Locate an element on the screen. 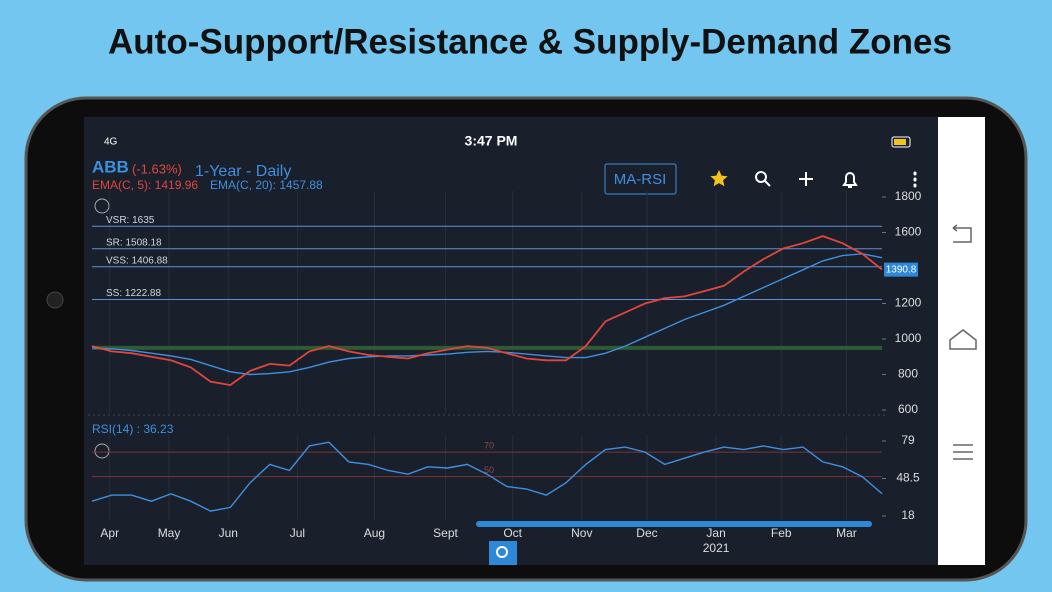  y-tick-label: 1600 is located at coordinates (908, 232).